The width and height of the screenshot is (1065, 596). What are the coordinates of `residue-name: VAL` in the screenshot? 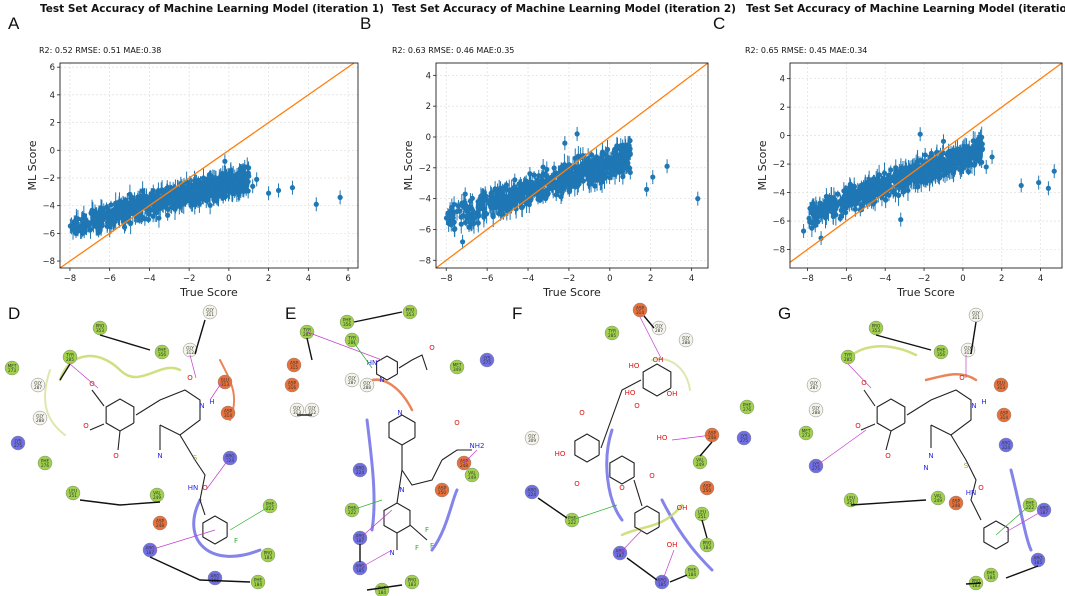 It's located at (700, 460).